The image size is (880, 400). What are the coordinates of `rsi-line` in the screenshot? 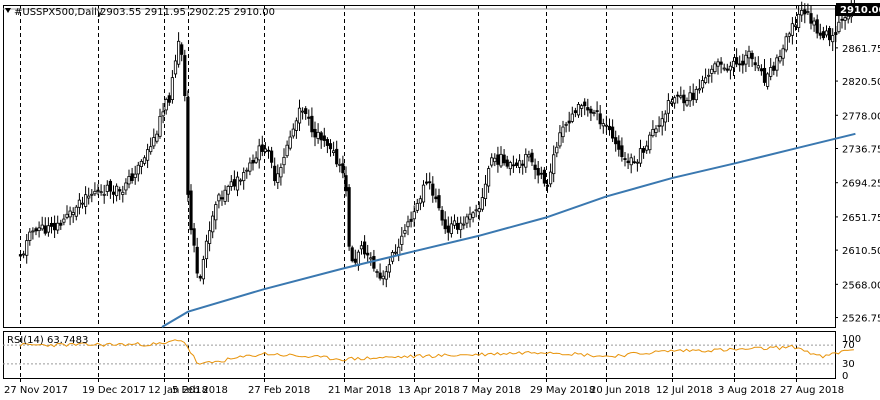 It's located at (436, 352).